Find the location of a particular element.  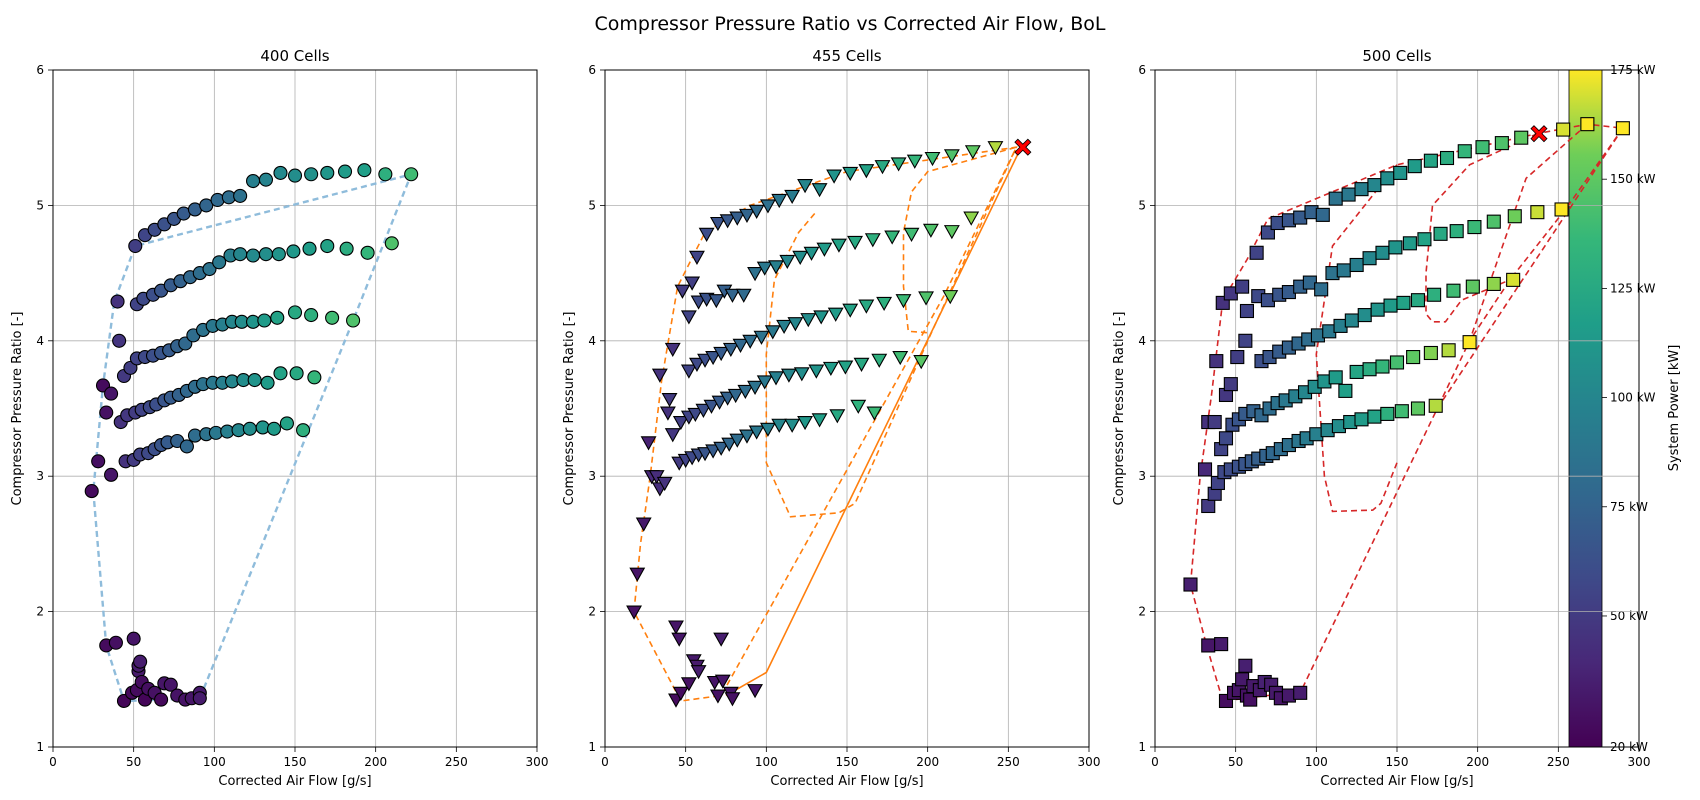

x-tick-label: 50 is located at coordinates (1235, 762).